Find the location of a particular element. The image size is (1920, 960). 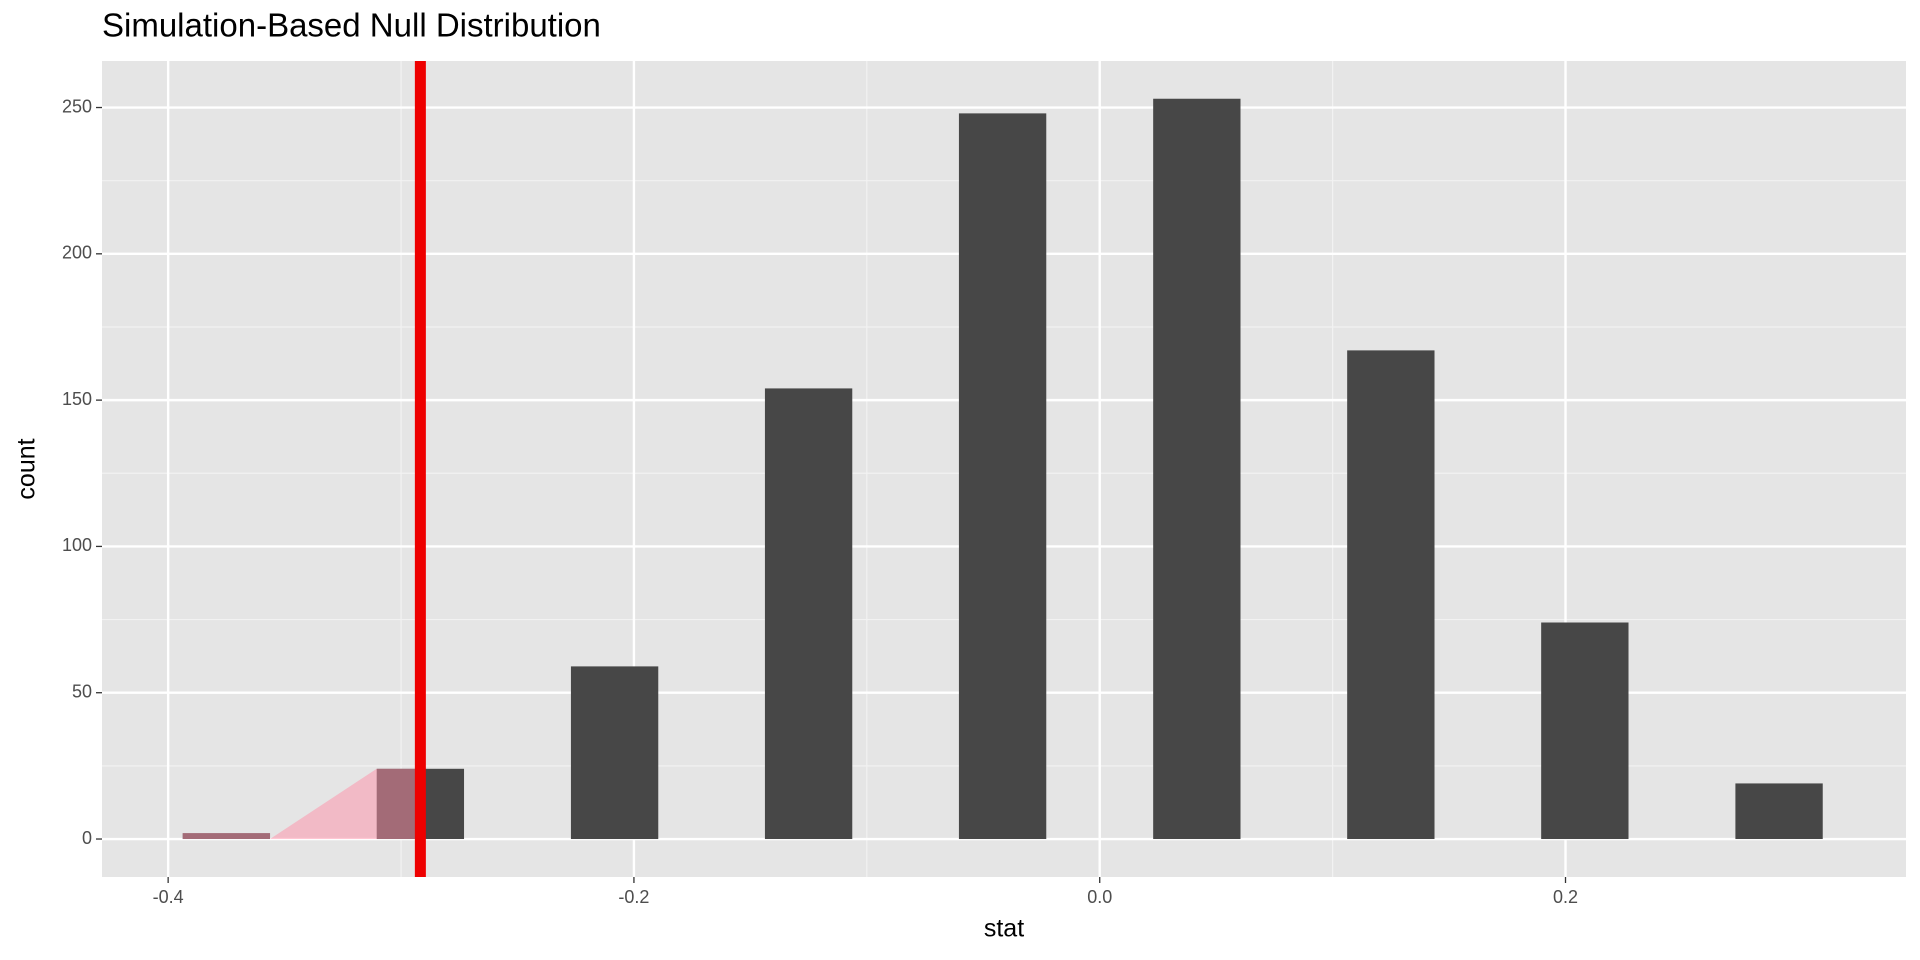

x-tick-label: 0.0 is located at coordinates (1099, 897).